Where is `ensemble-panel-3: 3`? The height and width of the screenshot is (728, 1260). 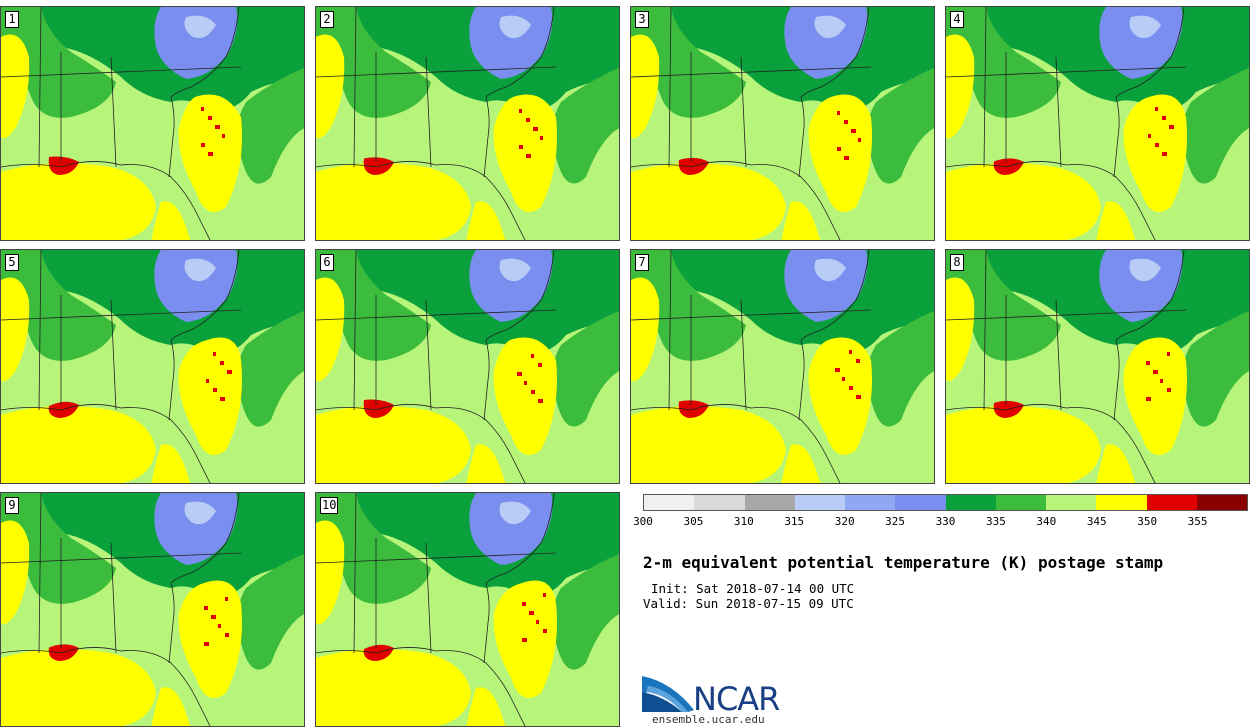
ensemble-panel-3: 3 is located at coordinates (782, 123).